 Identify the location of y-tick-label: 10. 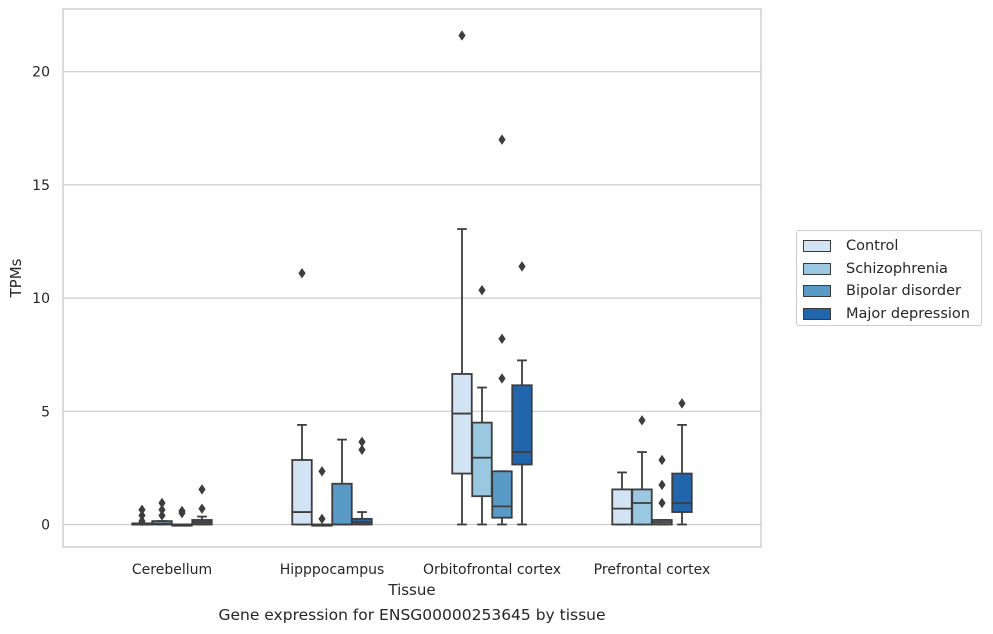
(41, 299).